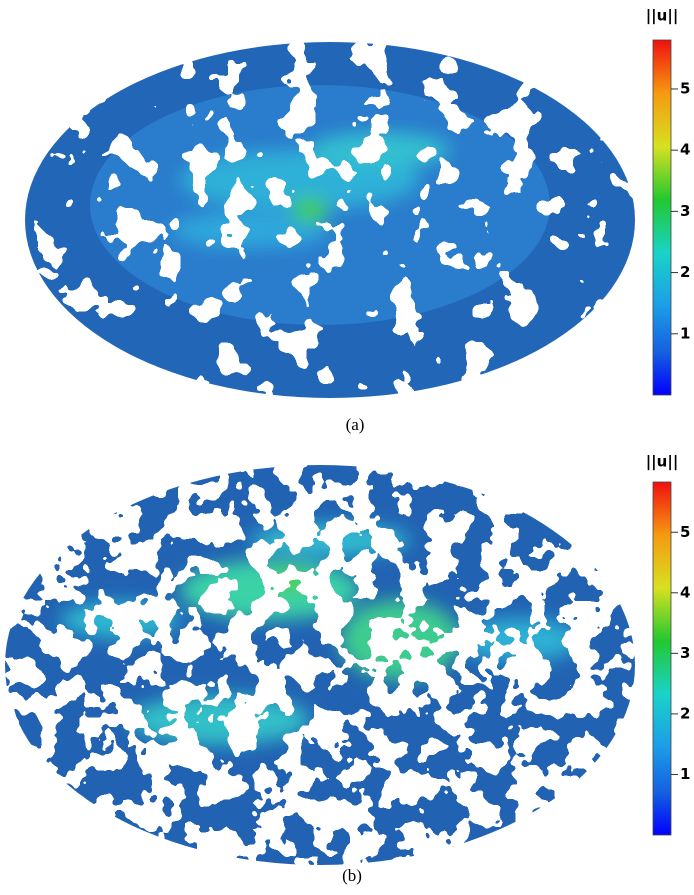  Describe the element at coordinates (355, 424) in the screenshot. I see `caption: (a)` at that location.